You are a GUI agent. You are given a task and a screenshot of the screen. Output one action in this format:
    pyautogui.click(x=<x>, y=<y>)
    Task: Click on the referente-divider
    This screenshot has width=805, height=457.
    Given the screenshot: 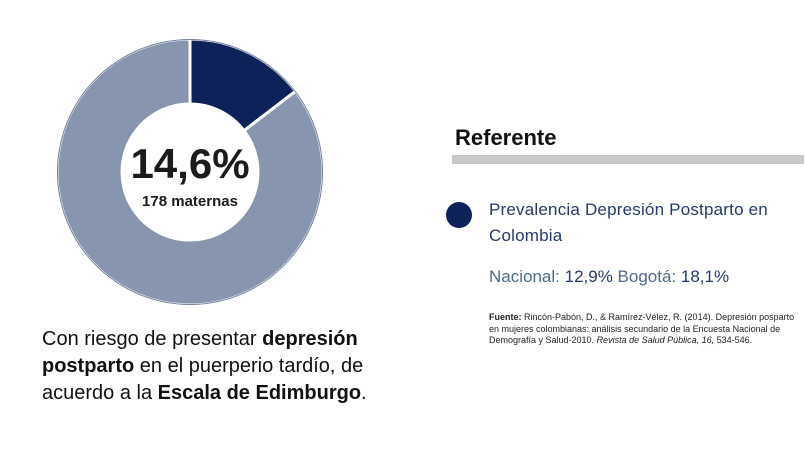 What is the action you would take?
    pyautogui.click(x=628, y=159)
    